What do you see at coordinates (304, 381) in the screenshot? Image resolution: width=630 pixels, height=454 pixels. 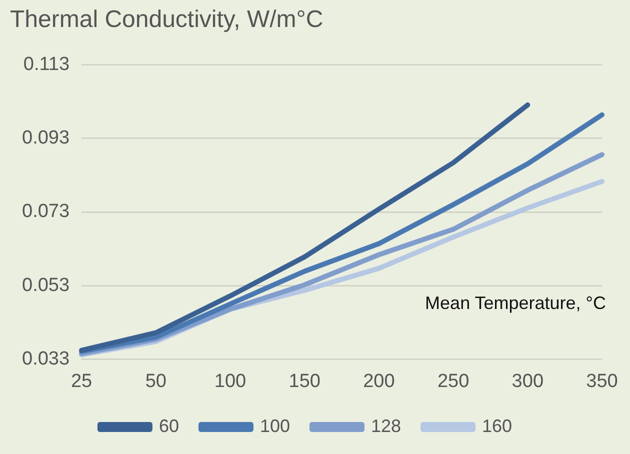 I see `x-tick-label: 150` at bounding box center [304, 381].